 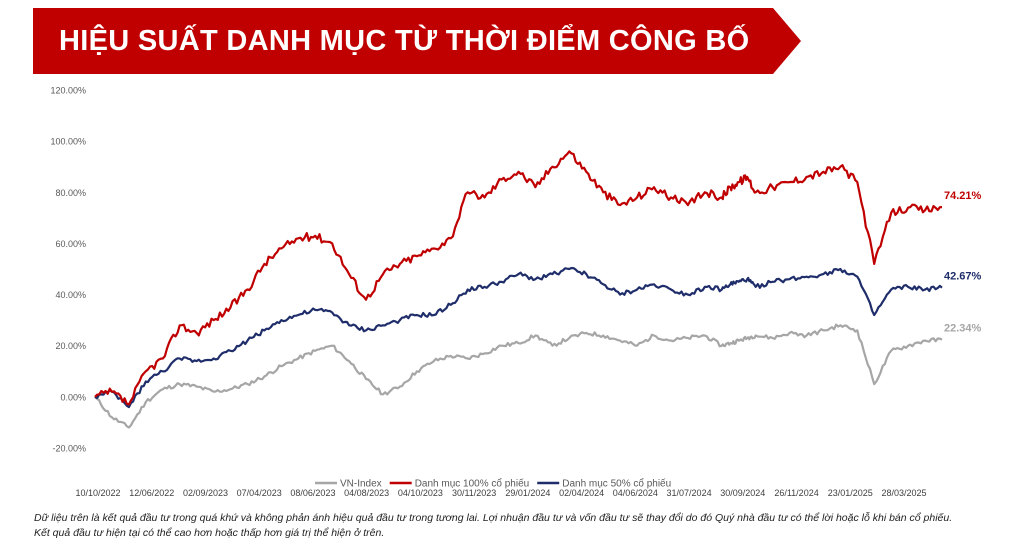 What do you see at coordinates (527, 493) in the screenshot?
I see `x-tick-label: 29/01/2024` at bounding box center [527, 493].